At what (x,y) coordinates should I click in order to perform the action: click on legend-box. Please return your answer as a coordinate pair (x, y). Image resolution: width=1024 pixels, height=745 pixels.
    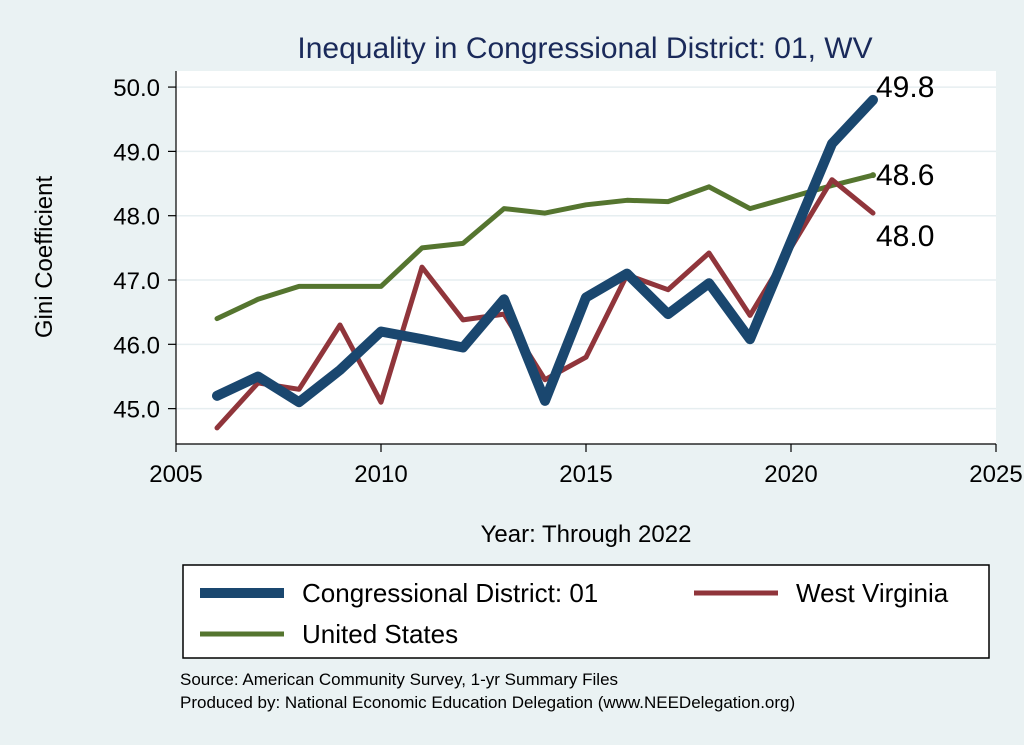
    Looking at the image, I should click on (586, 611).